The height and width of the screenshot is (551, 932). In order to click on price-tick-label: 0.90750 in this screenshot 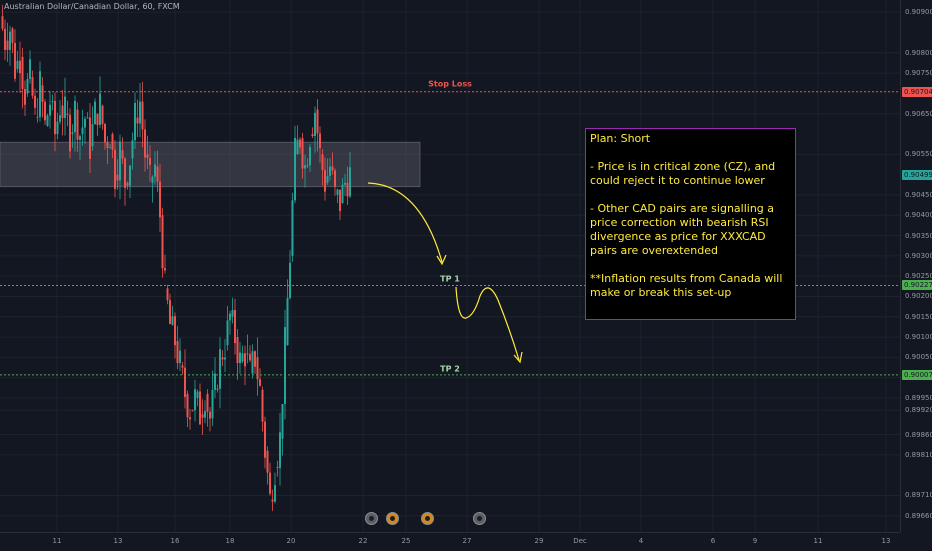, I will do `click(918, 73)`.